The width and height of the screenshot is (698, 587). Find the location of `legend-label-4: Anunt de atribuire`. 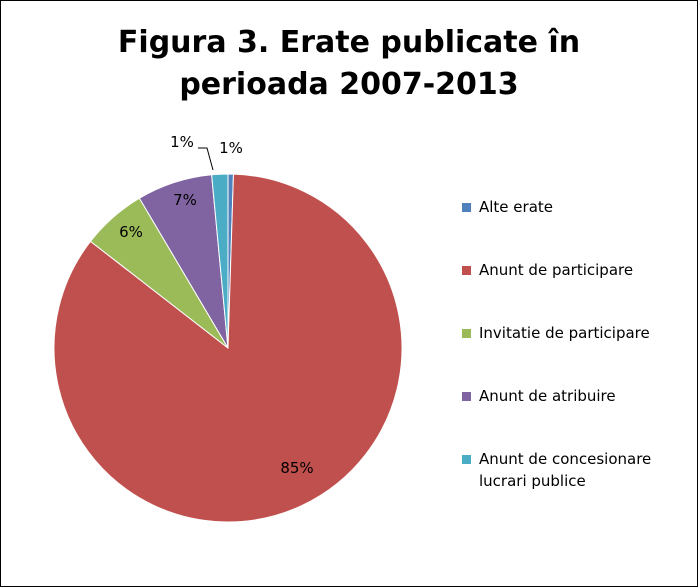

legend-label-4: Anunt de atribuire is located at coordinates (547, 396).